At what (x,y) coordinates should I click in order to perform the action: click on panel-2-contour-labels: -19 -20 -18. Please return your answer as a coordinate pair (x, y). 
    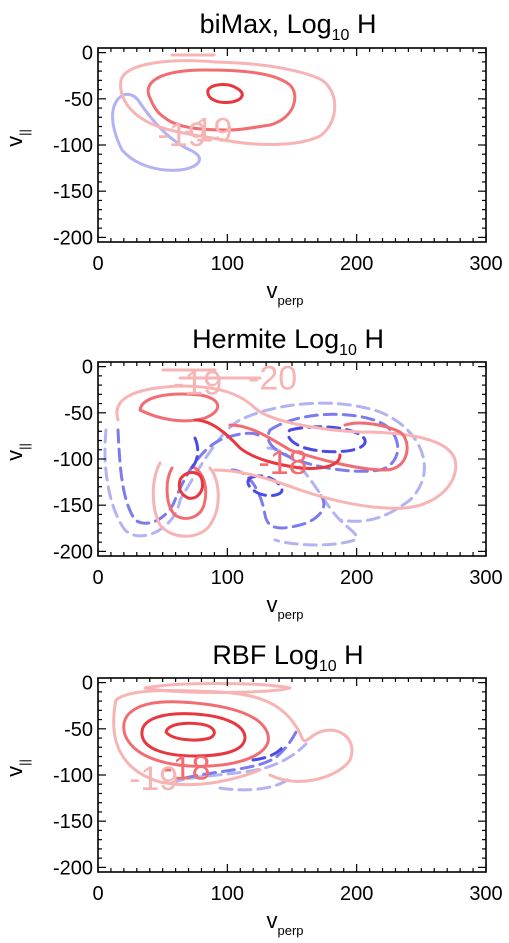
    Looking at the image, I should click on (240, 421).